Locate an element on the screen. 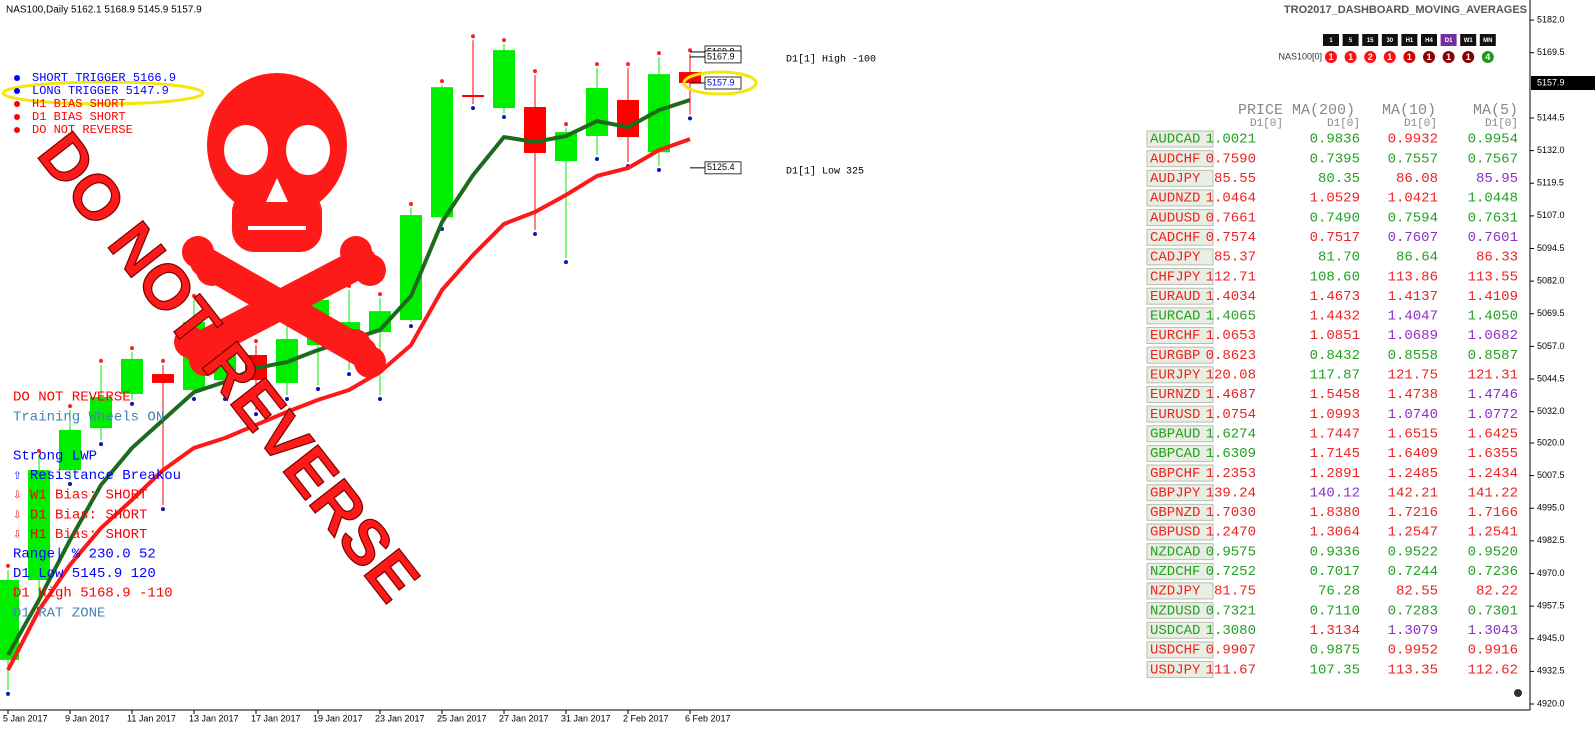 The image size is (1596, 744). table-value: 0.7607 is located at coordinates (1413, 238).